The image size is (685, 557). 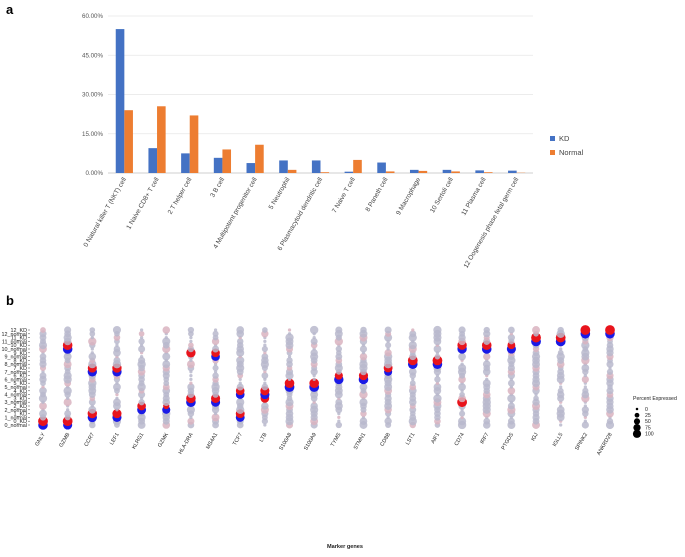 What do you see at coordinates (180, 196) in the screenshot?
I see `category-label: 2 T helper cell` at bounding box center [180, 196].